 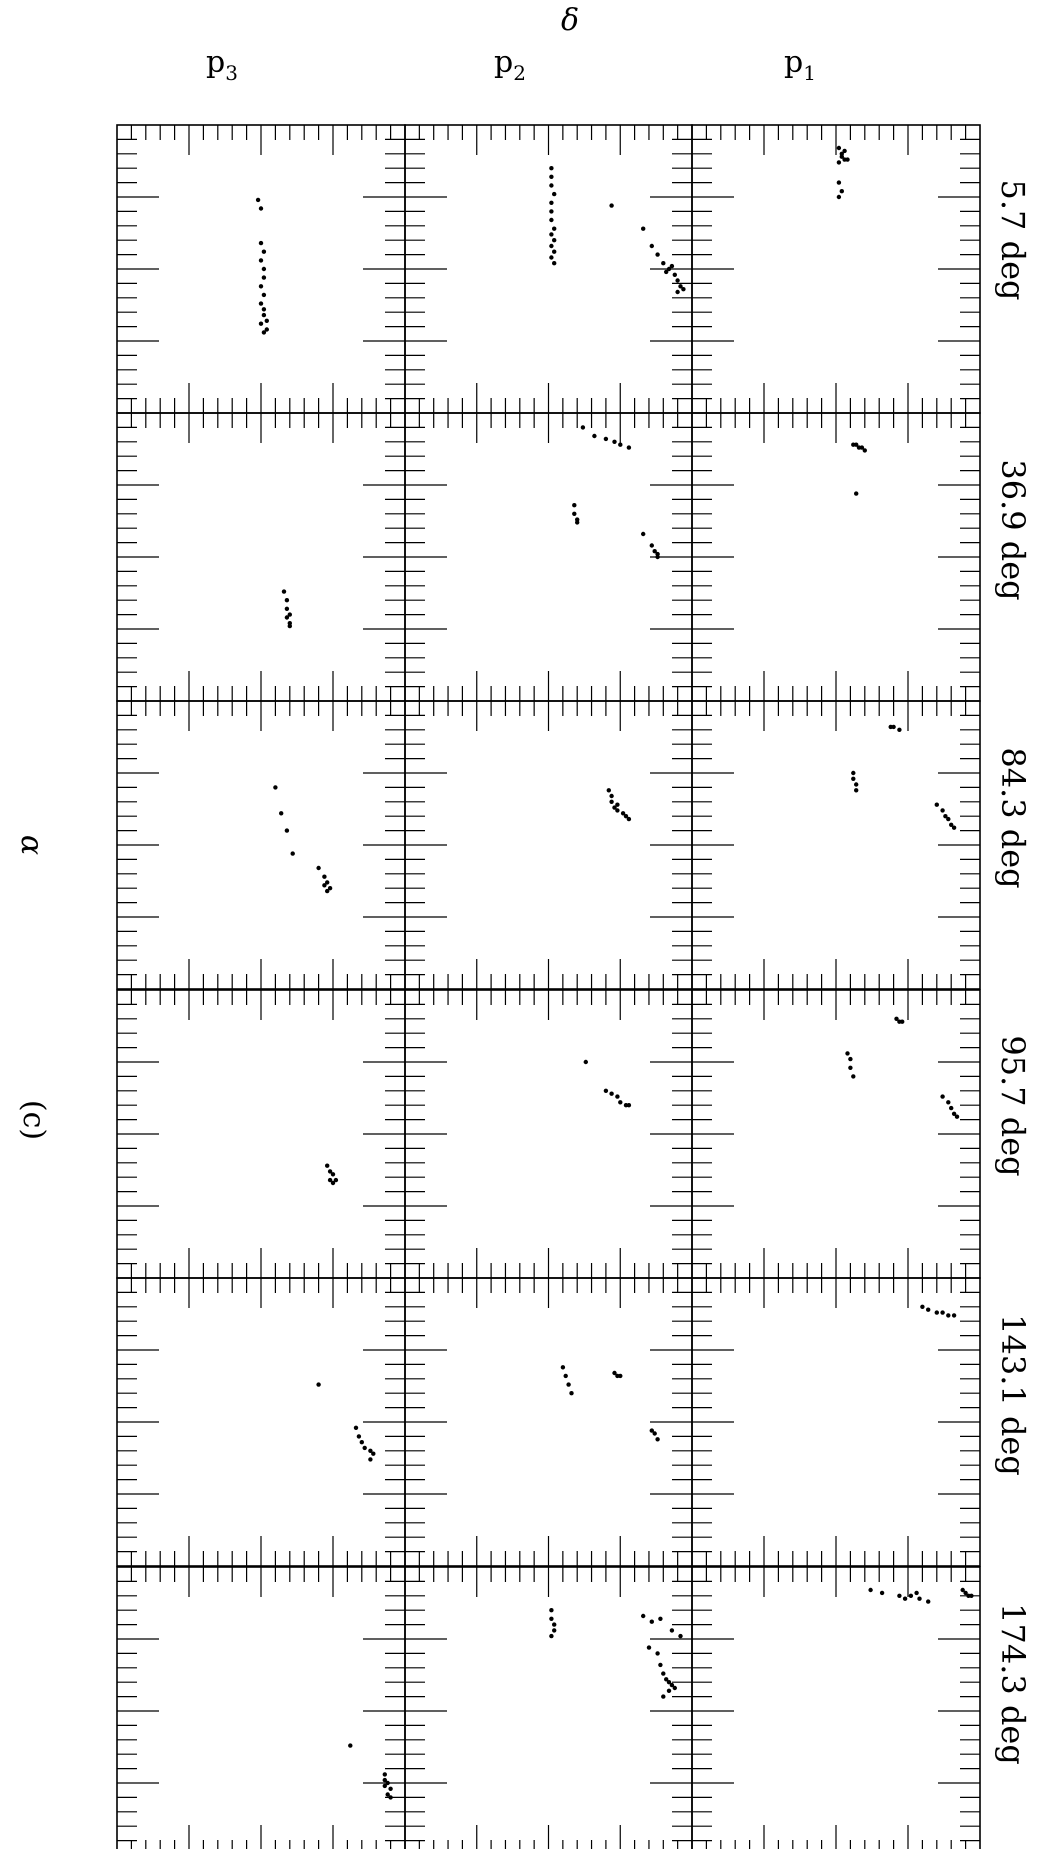 What do you see at coordinates (33, 1120) in the screenshot?
I see `panel-label: (c)` at bounding box center [33, 1120].